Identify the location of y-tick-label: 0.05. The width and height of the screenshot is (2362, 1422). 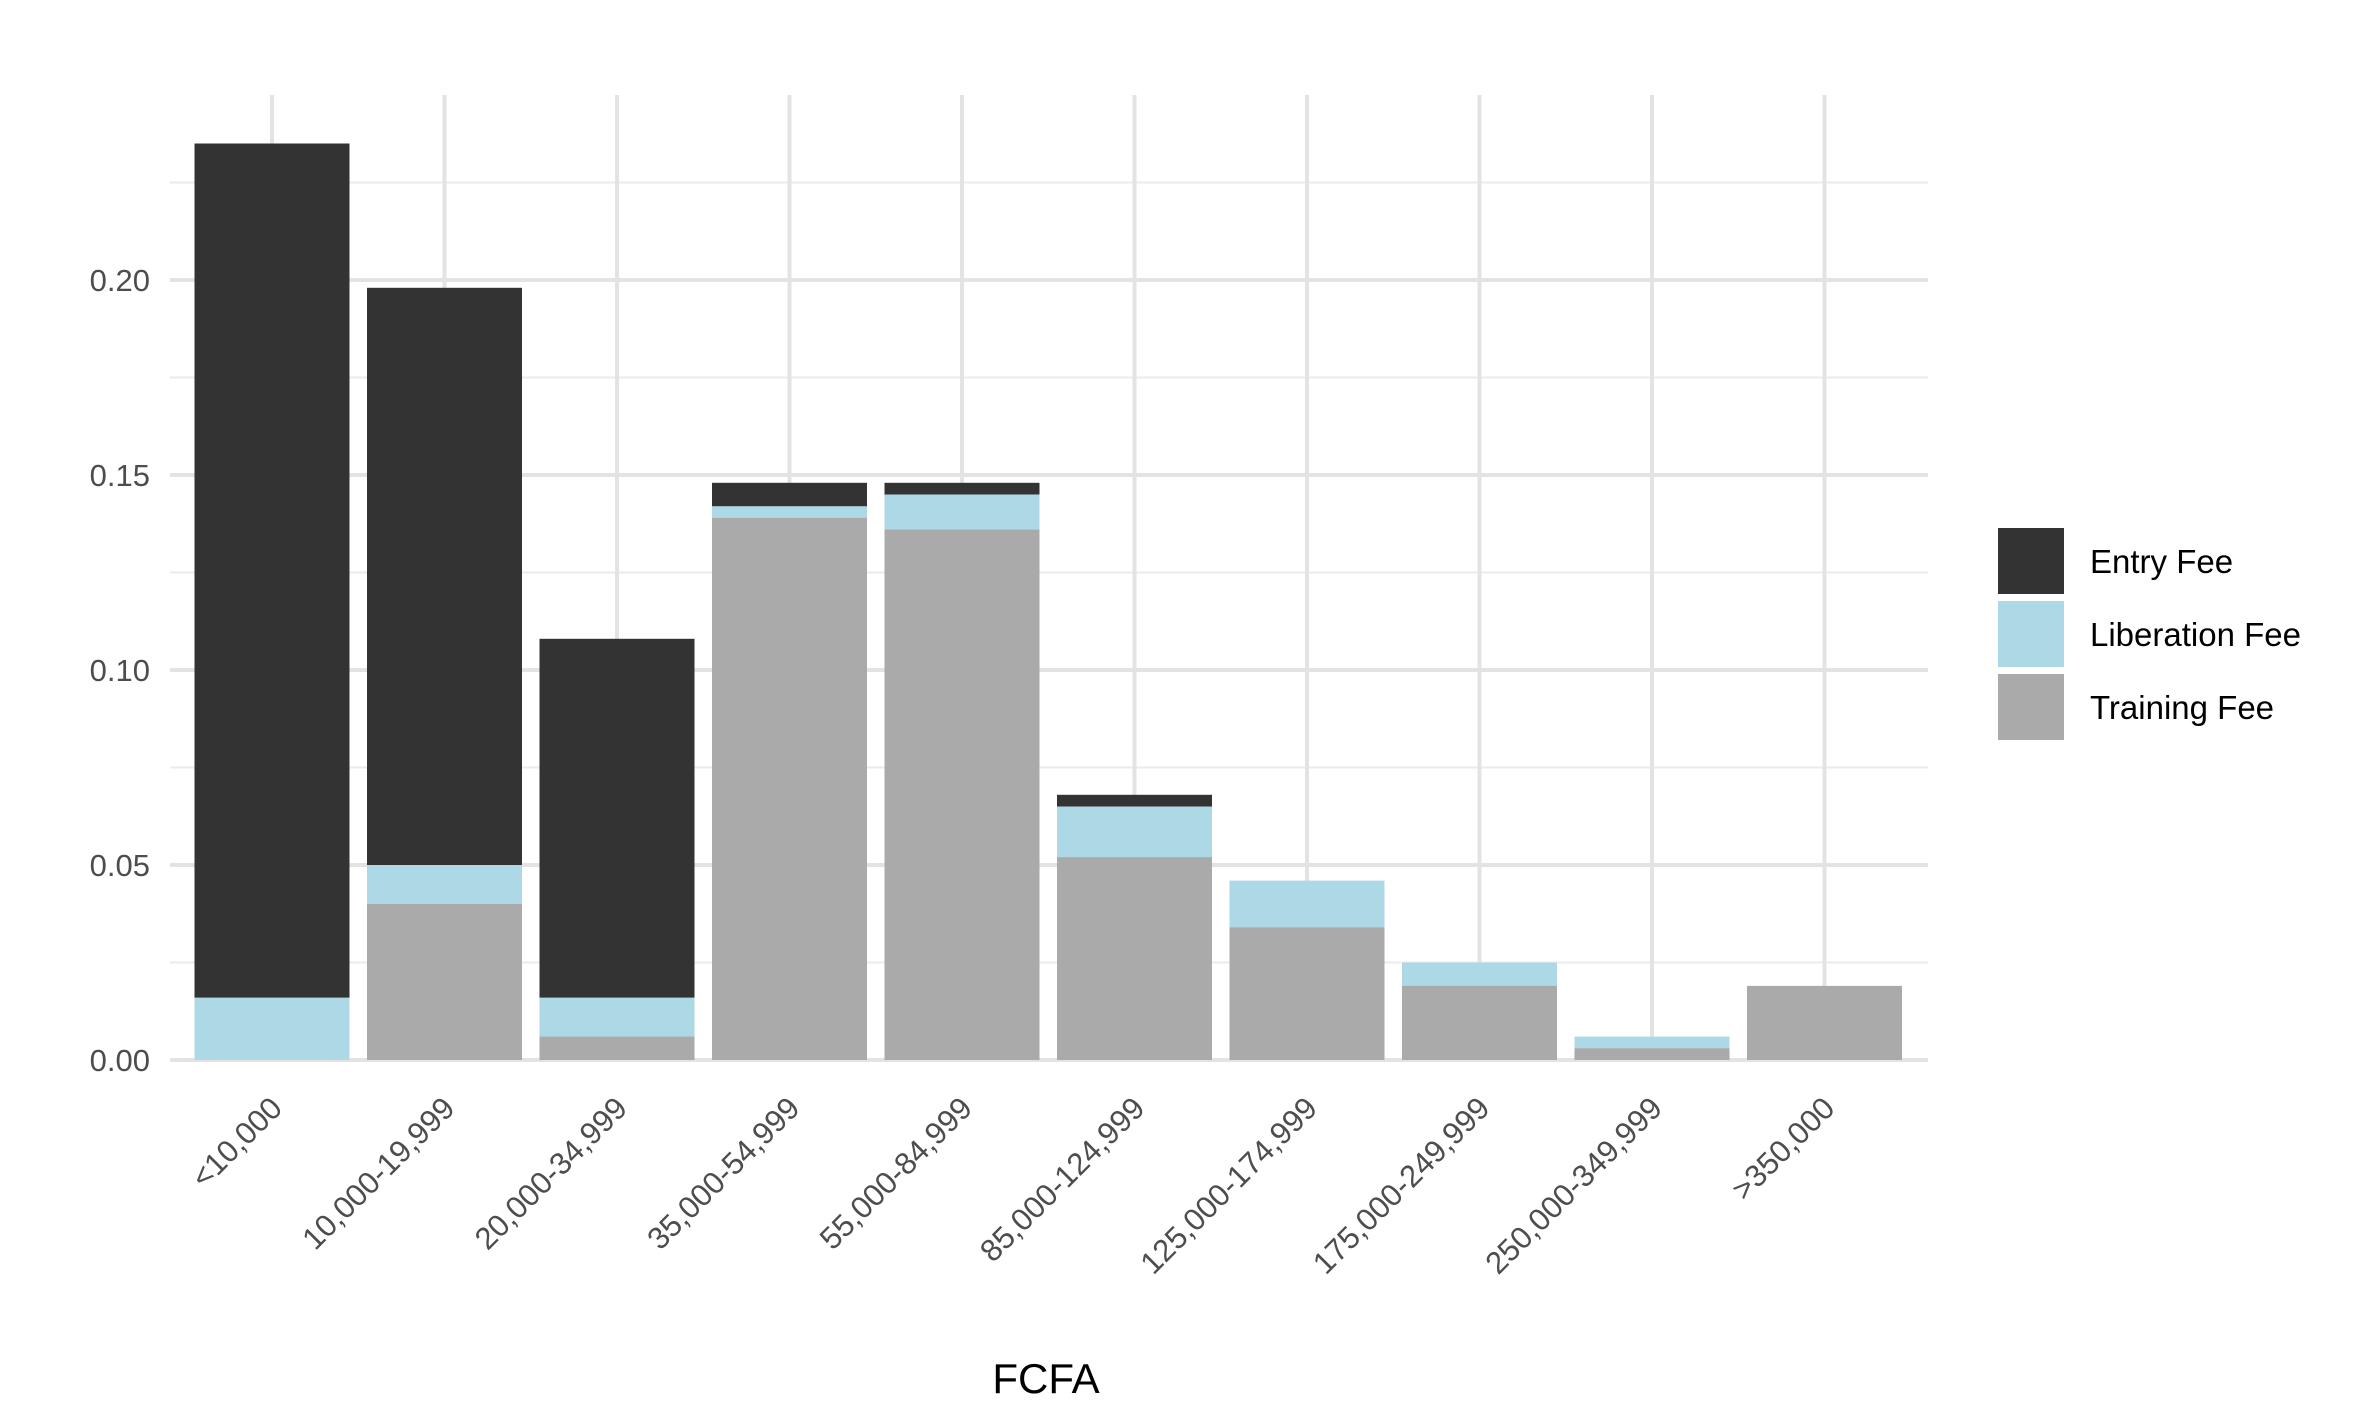
(120, 865).